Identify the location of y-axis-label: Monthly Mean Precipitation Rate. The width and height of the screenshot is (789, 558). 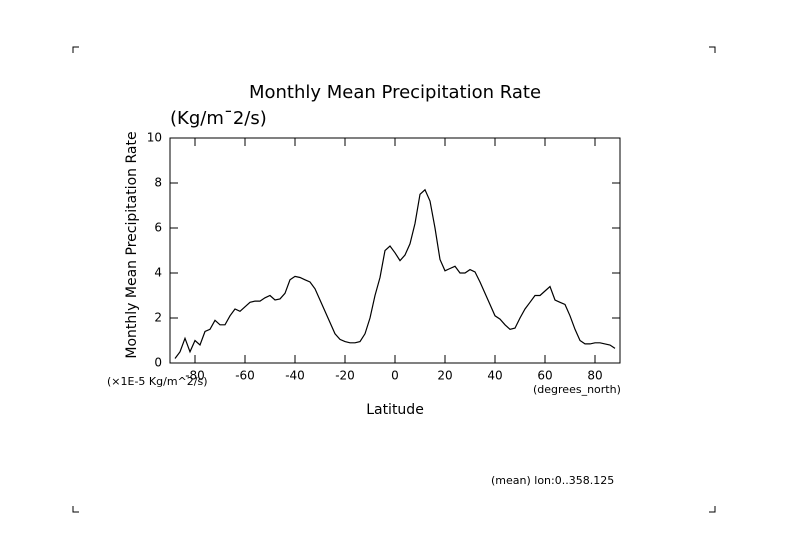
(132, 244).